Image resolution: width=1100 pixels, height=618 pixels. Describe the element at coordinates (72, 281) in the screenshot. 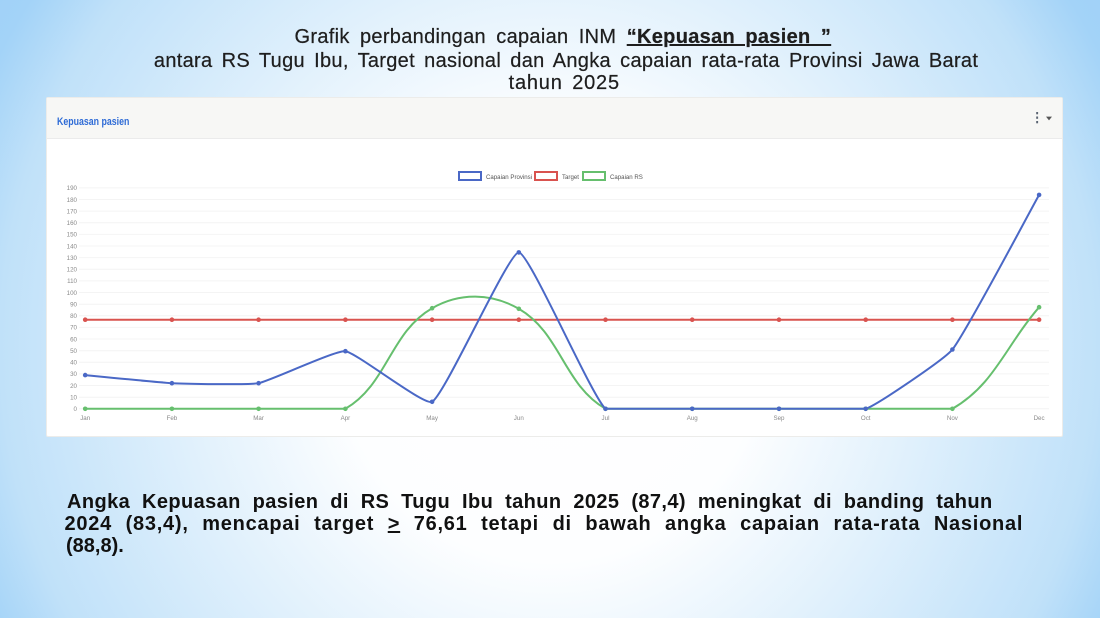

I see `svg-text: 110` at that location.